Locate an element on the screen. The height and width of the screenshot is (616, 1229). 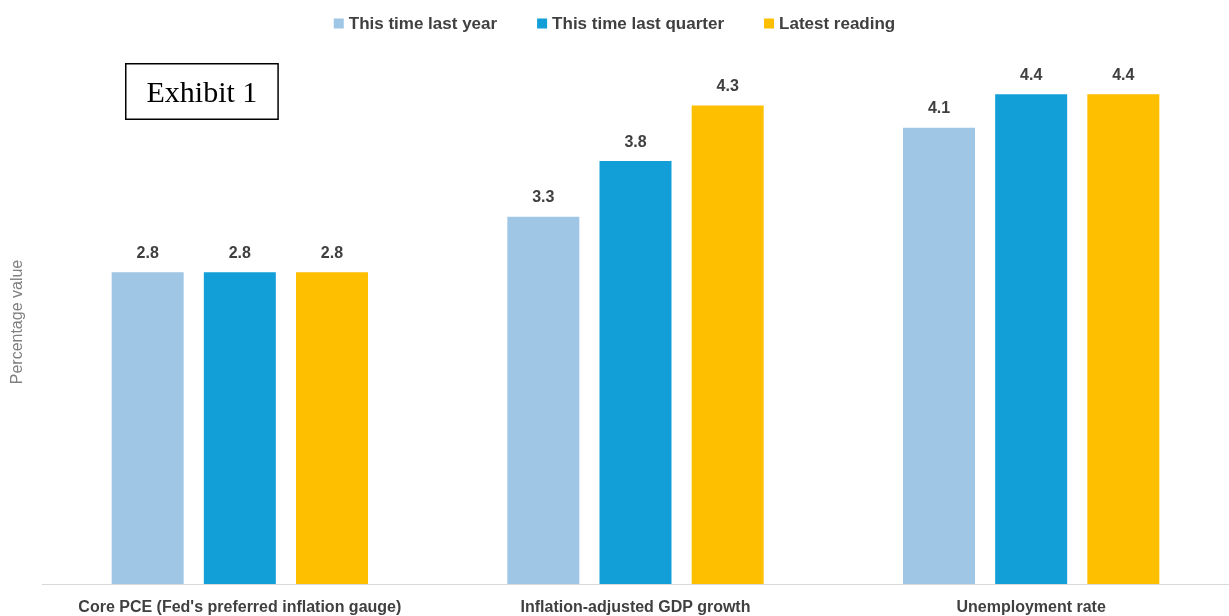
x-tick-label: Inflation-adjusted GDP growth is located at coordinates (635, 606).